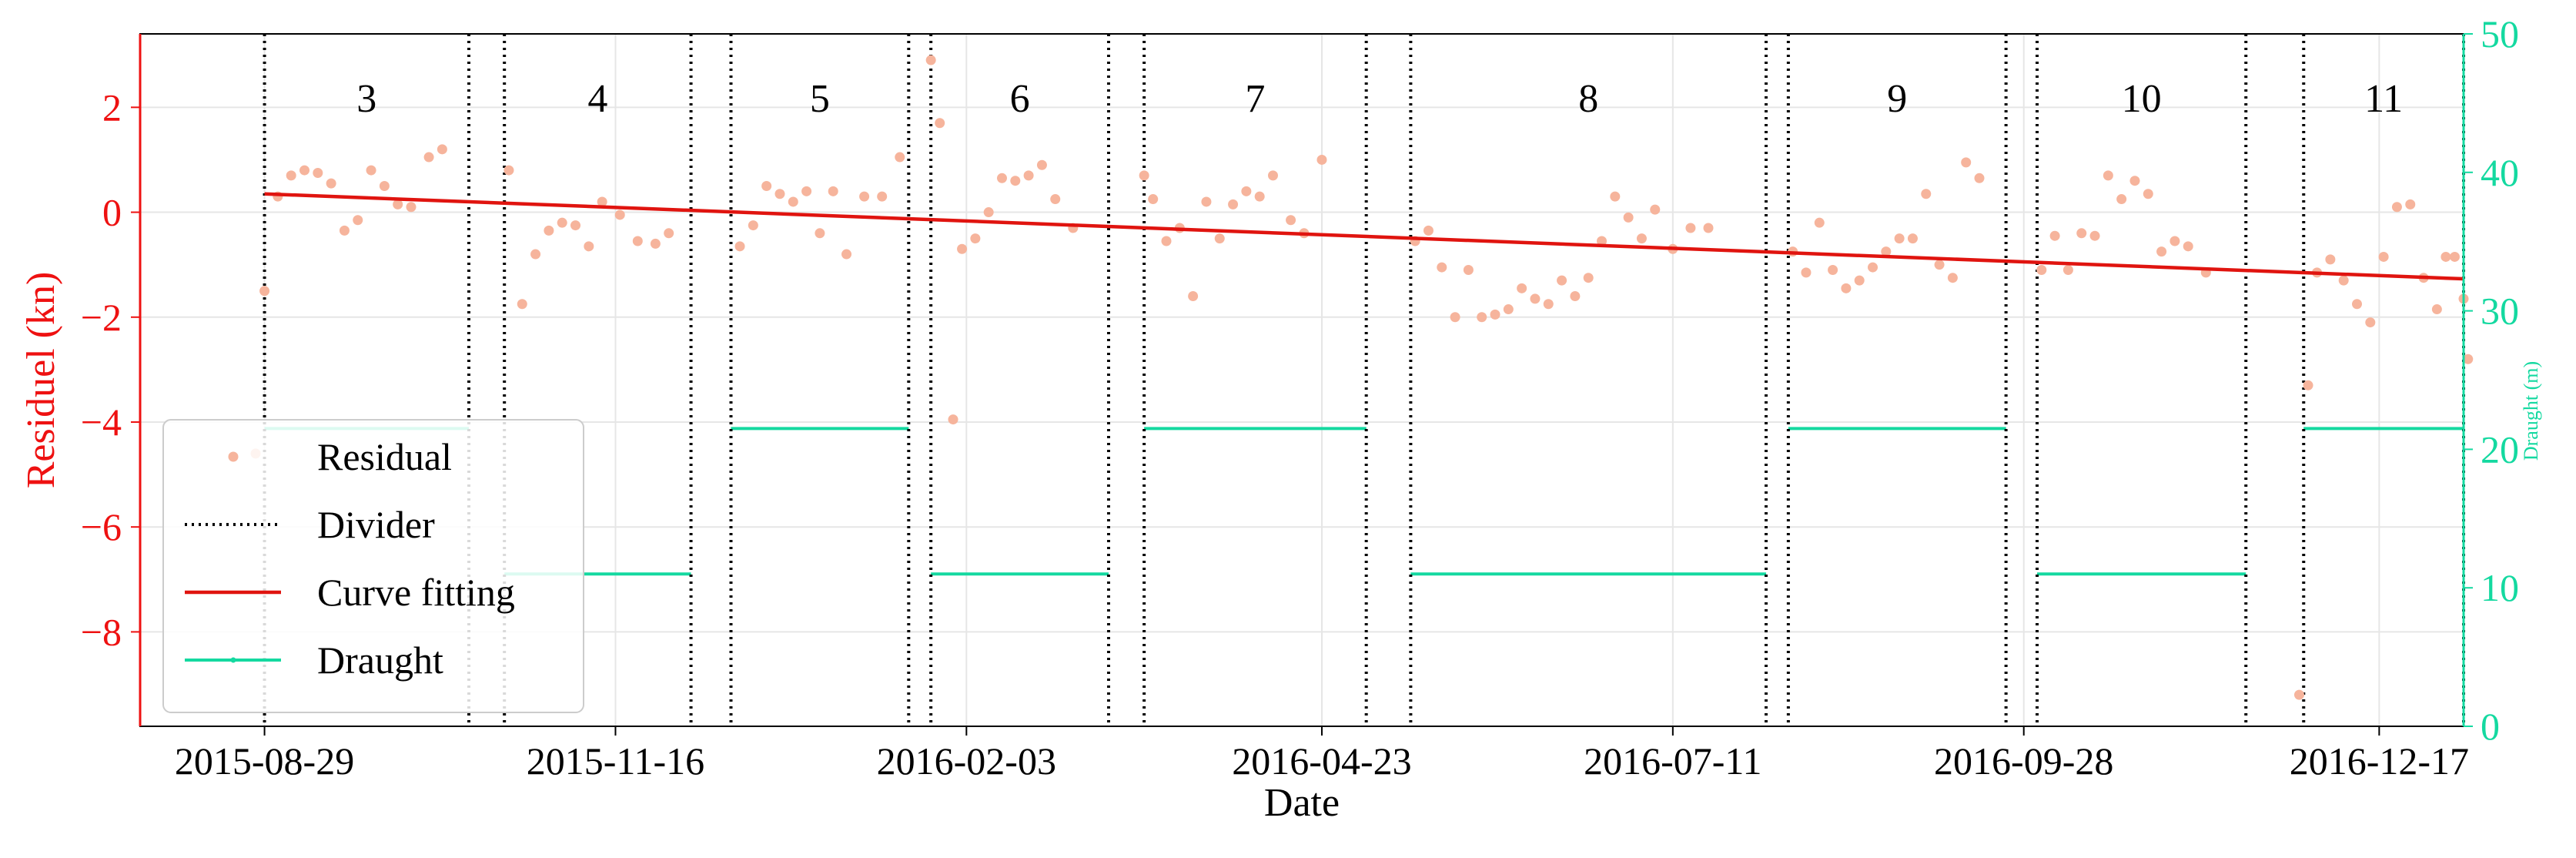 This screenshot has width=2576, height=858. Describe the element at coordinates (264, 761) in the screenshot. I see `x-tick-label: 2015-08-29` at that location.